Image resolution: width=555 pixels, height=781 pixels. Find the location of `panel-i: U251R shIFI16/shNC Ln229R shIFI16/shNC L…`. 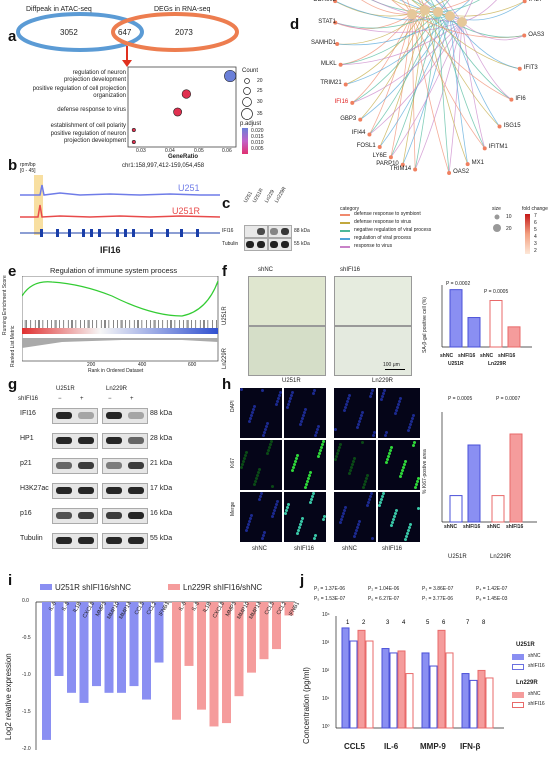

panel-i: U251R shIFI16/shNC Ln229R shIFI16/shNC L… is located at coordinates (150, 676).